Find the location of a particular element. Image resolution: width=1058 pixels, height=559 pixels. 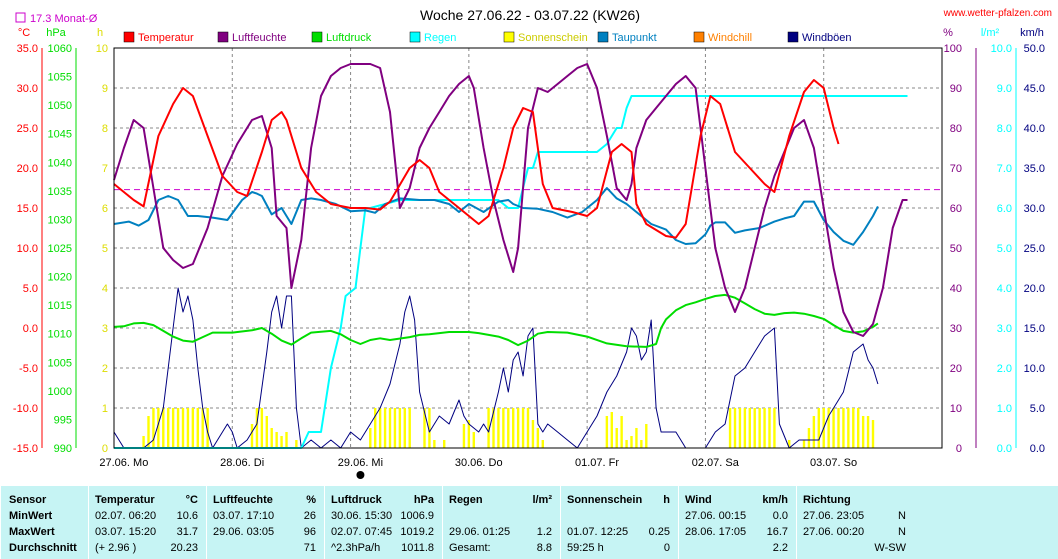

stats-cell-value: 10.6 is located at coordinates (187, 516).